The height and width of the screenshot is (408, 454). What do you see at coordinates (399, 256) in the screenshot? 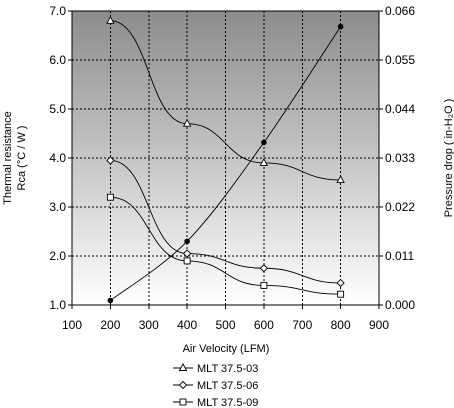
I see `y-right-tick-label: 0.011` at bounding box center [399, 256].